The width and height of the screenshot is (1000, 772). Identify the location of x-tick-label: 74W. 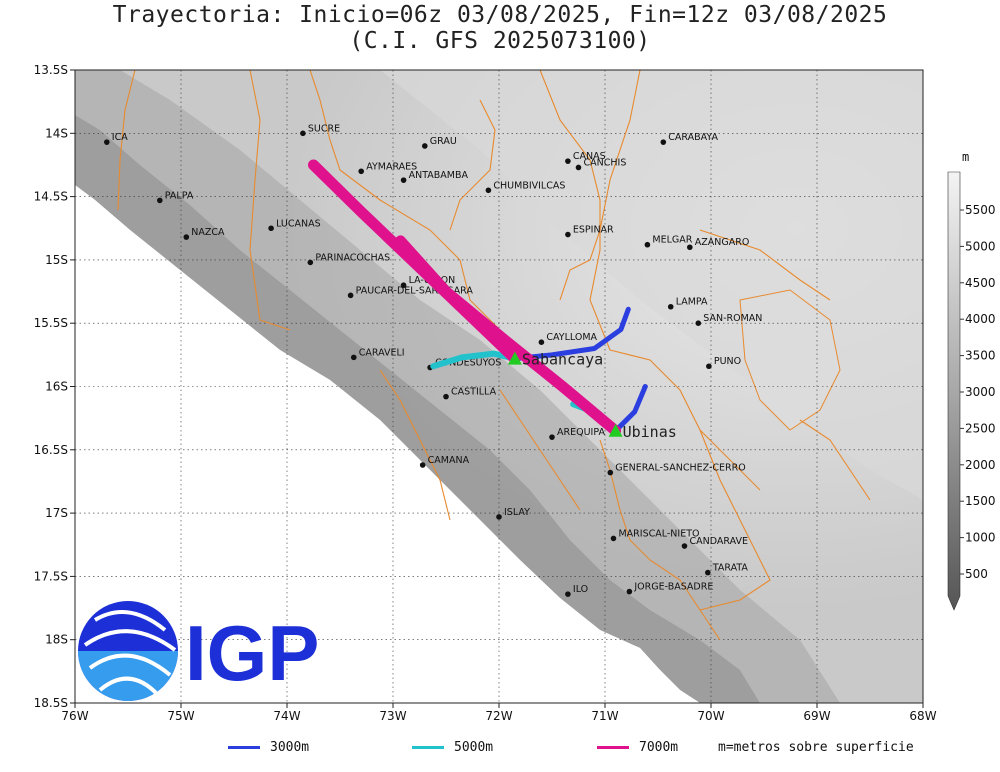
(286, 716).